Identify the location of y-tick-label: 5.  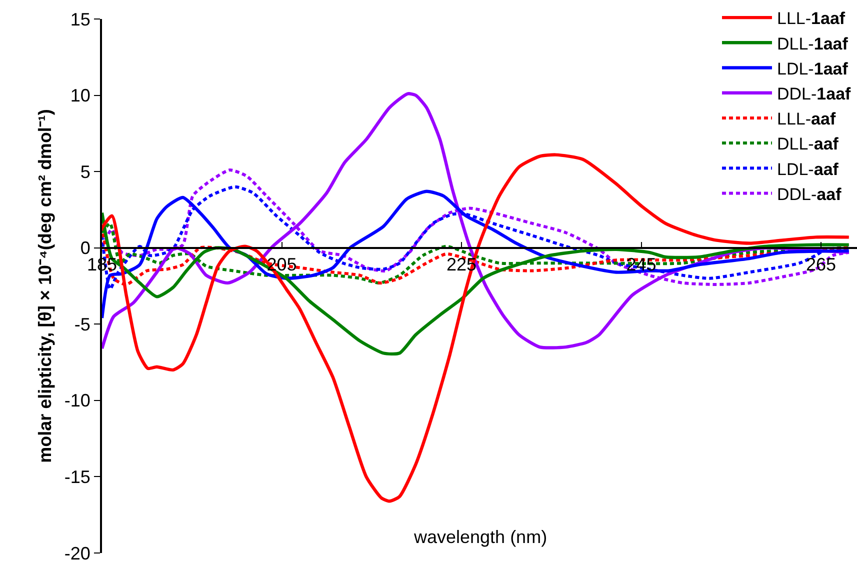
(85, 172).